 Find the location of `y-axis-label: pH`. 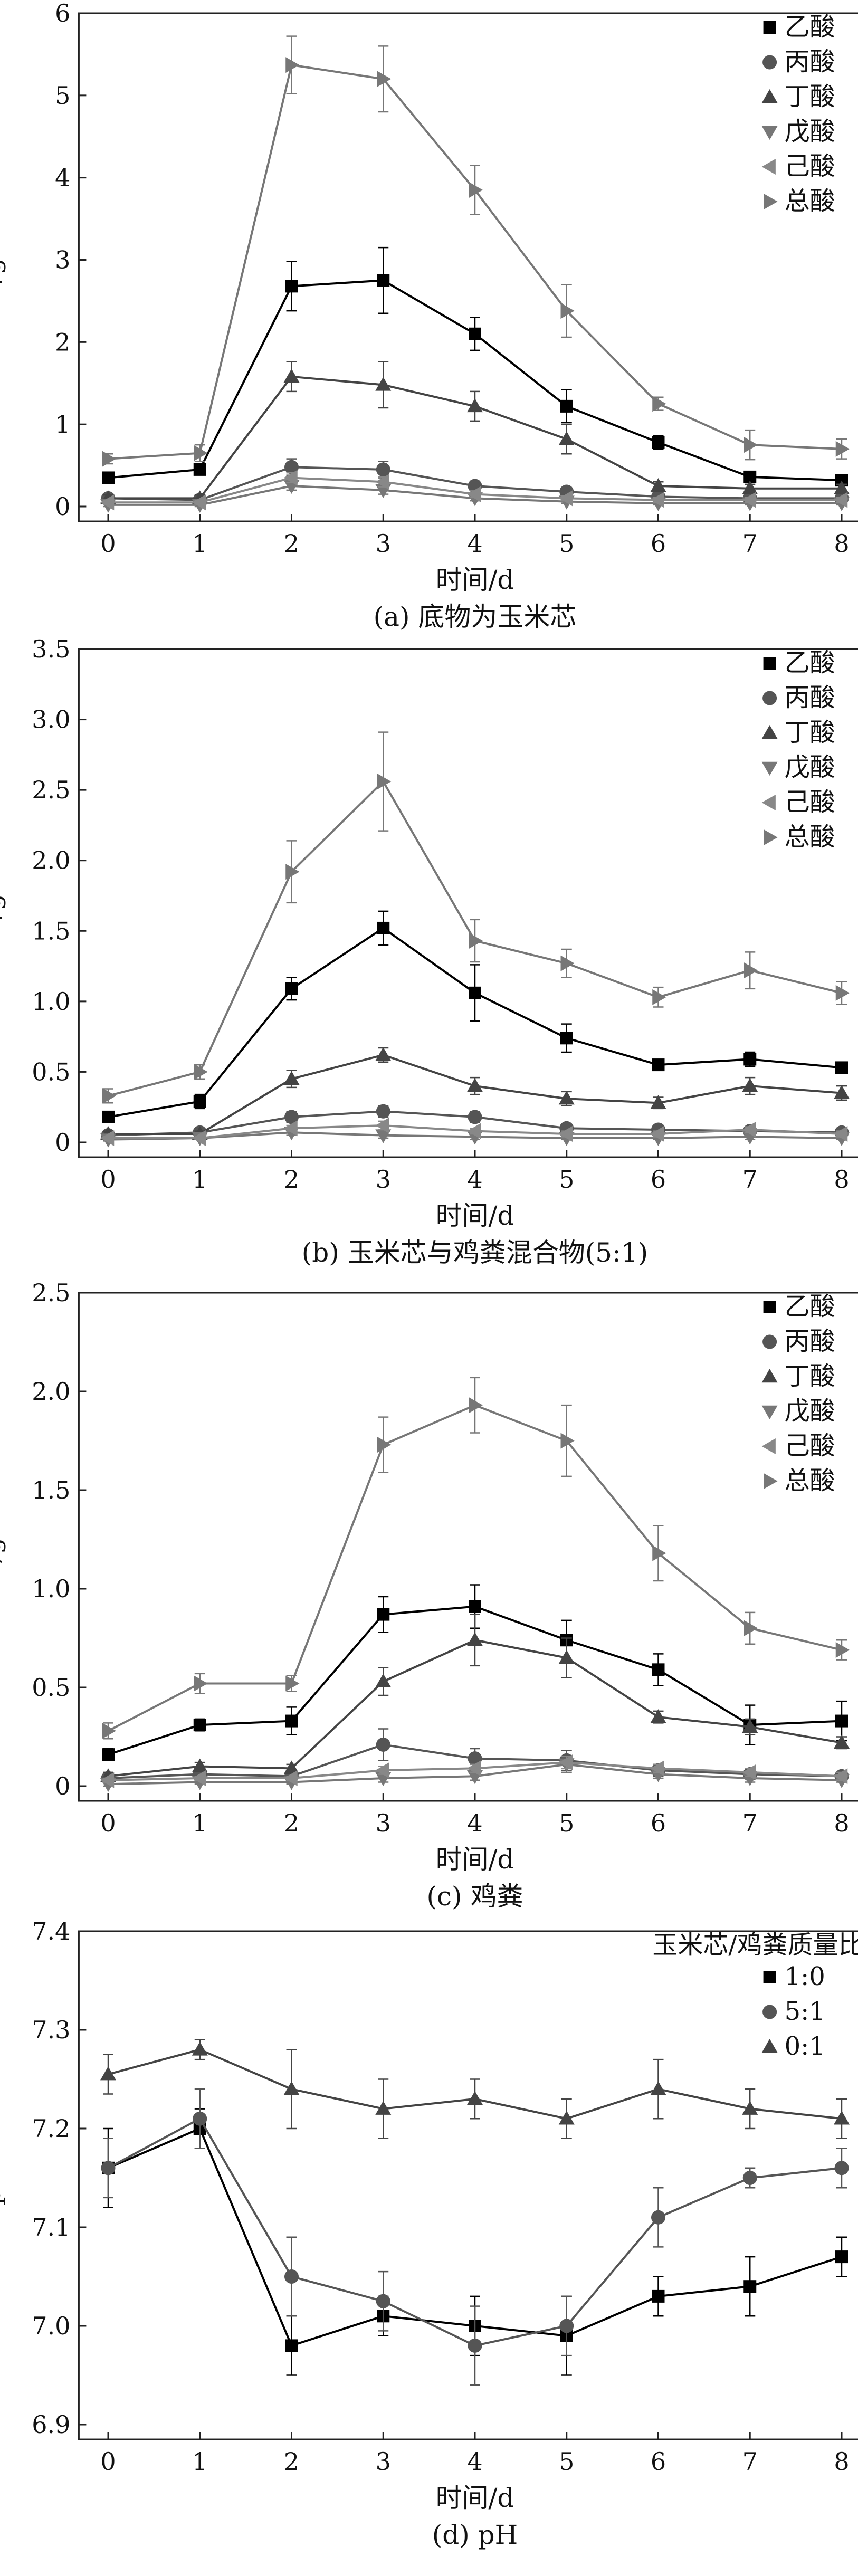

y-axis-label: pH is located at coordinates (3, 2185).